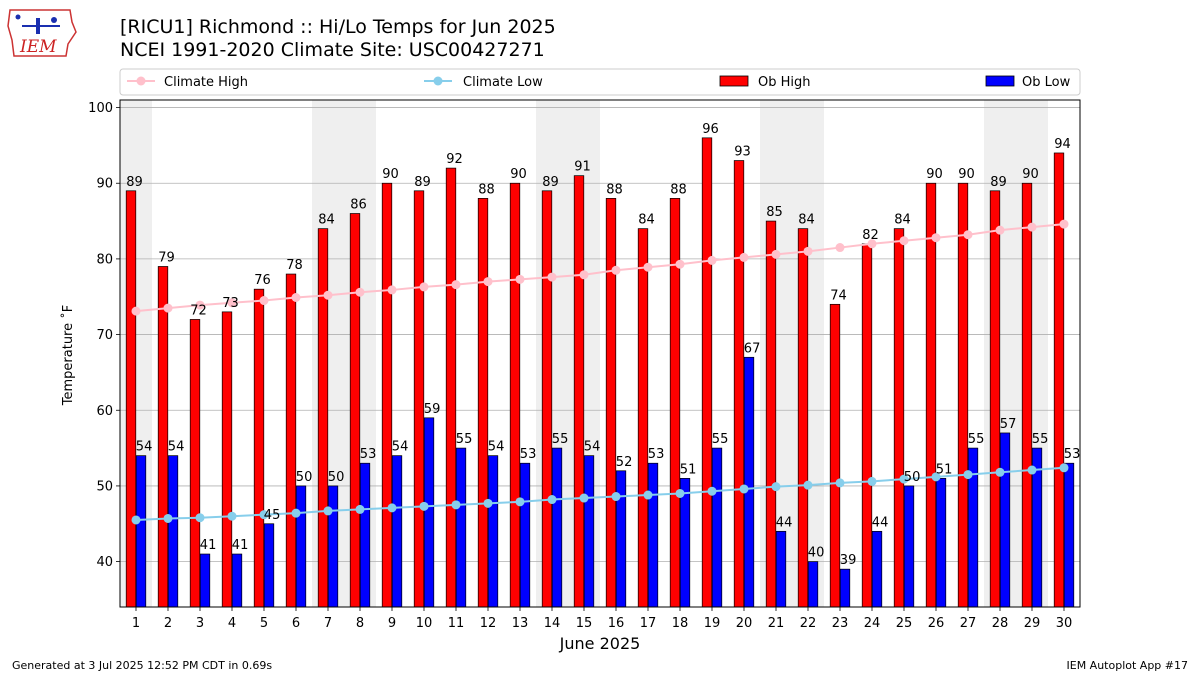 The width and height of the screenshot is (1200, 675). What do you see at coordinates (765, 82) in the screenshot?
I see `legend-item-ob-high: Ob High` at bounding box center [765, 82].